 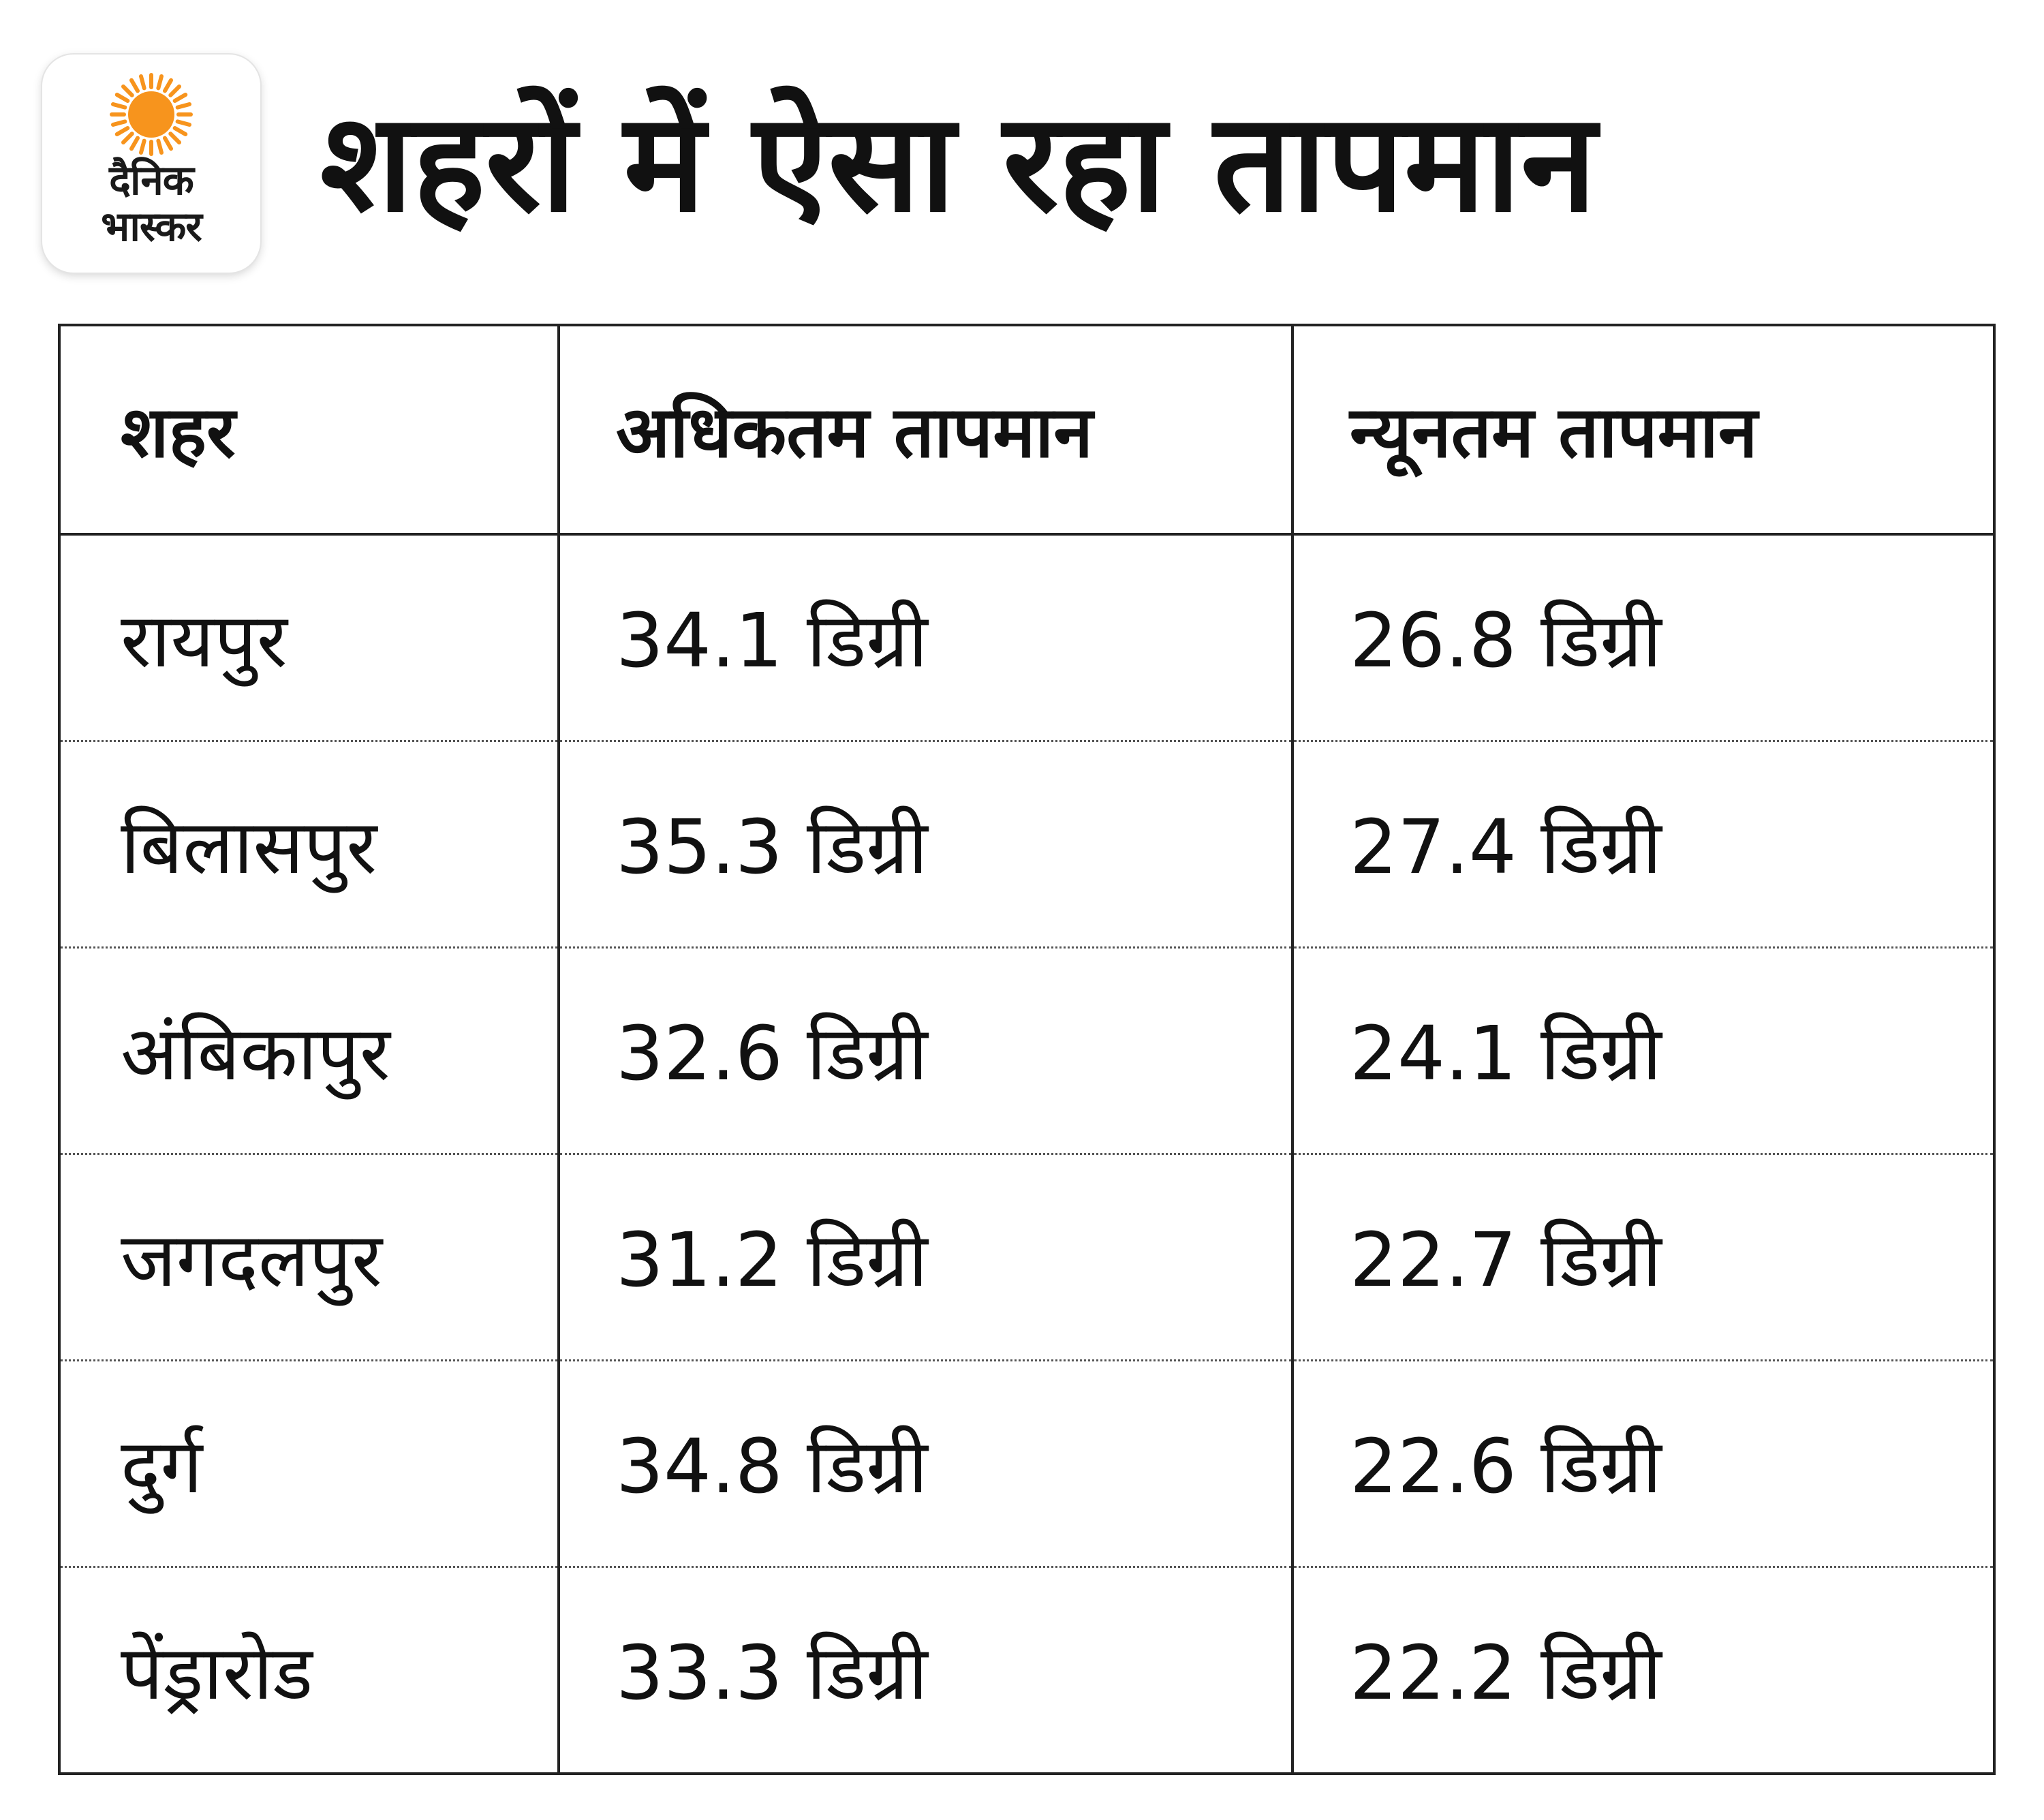 What do you see at coordinates (152, 227) in the screenshot?
I see `logo-text-line2: भास्कर` at bounding box center [152, 227].